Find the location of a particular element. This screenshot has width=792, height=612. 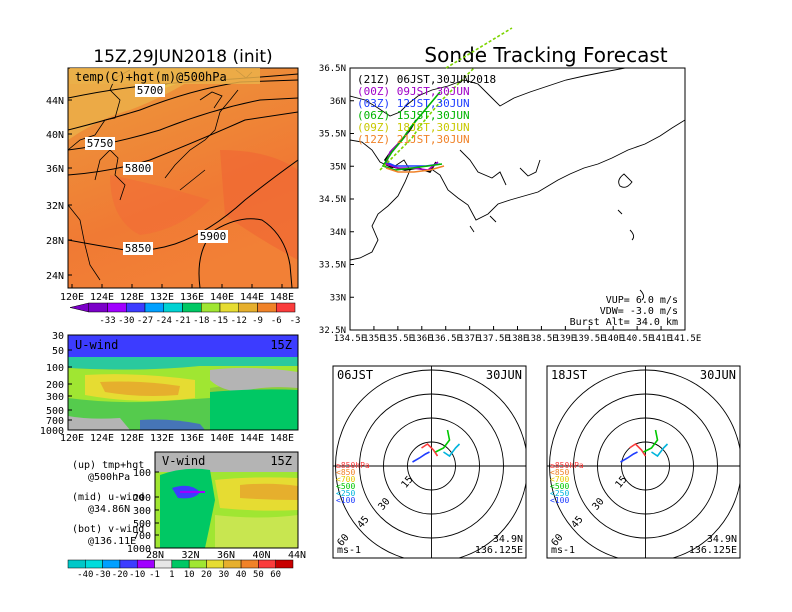

track-legend-entry: (21Z) 06JST,30JUN2018 is located at coordinates (426, 79).